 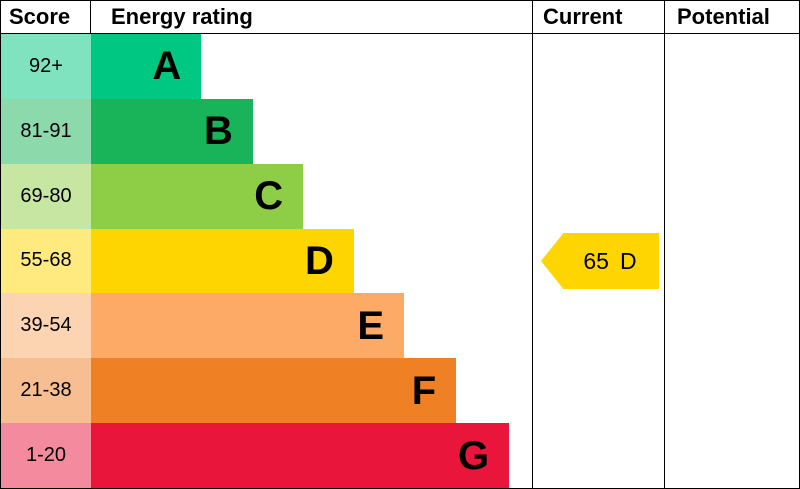 I want to click on current-header-label: Current, so click(x=583, y=16).